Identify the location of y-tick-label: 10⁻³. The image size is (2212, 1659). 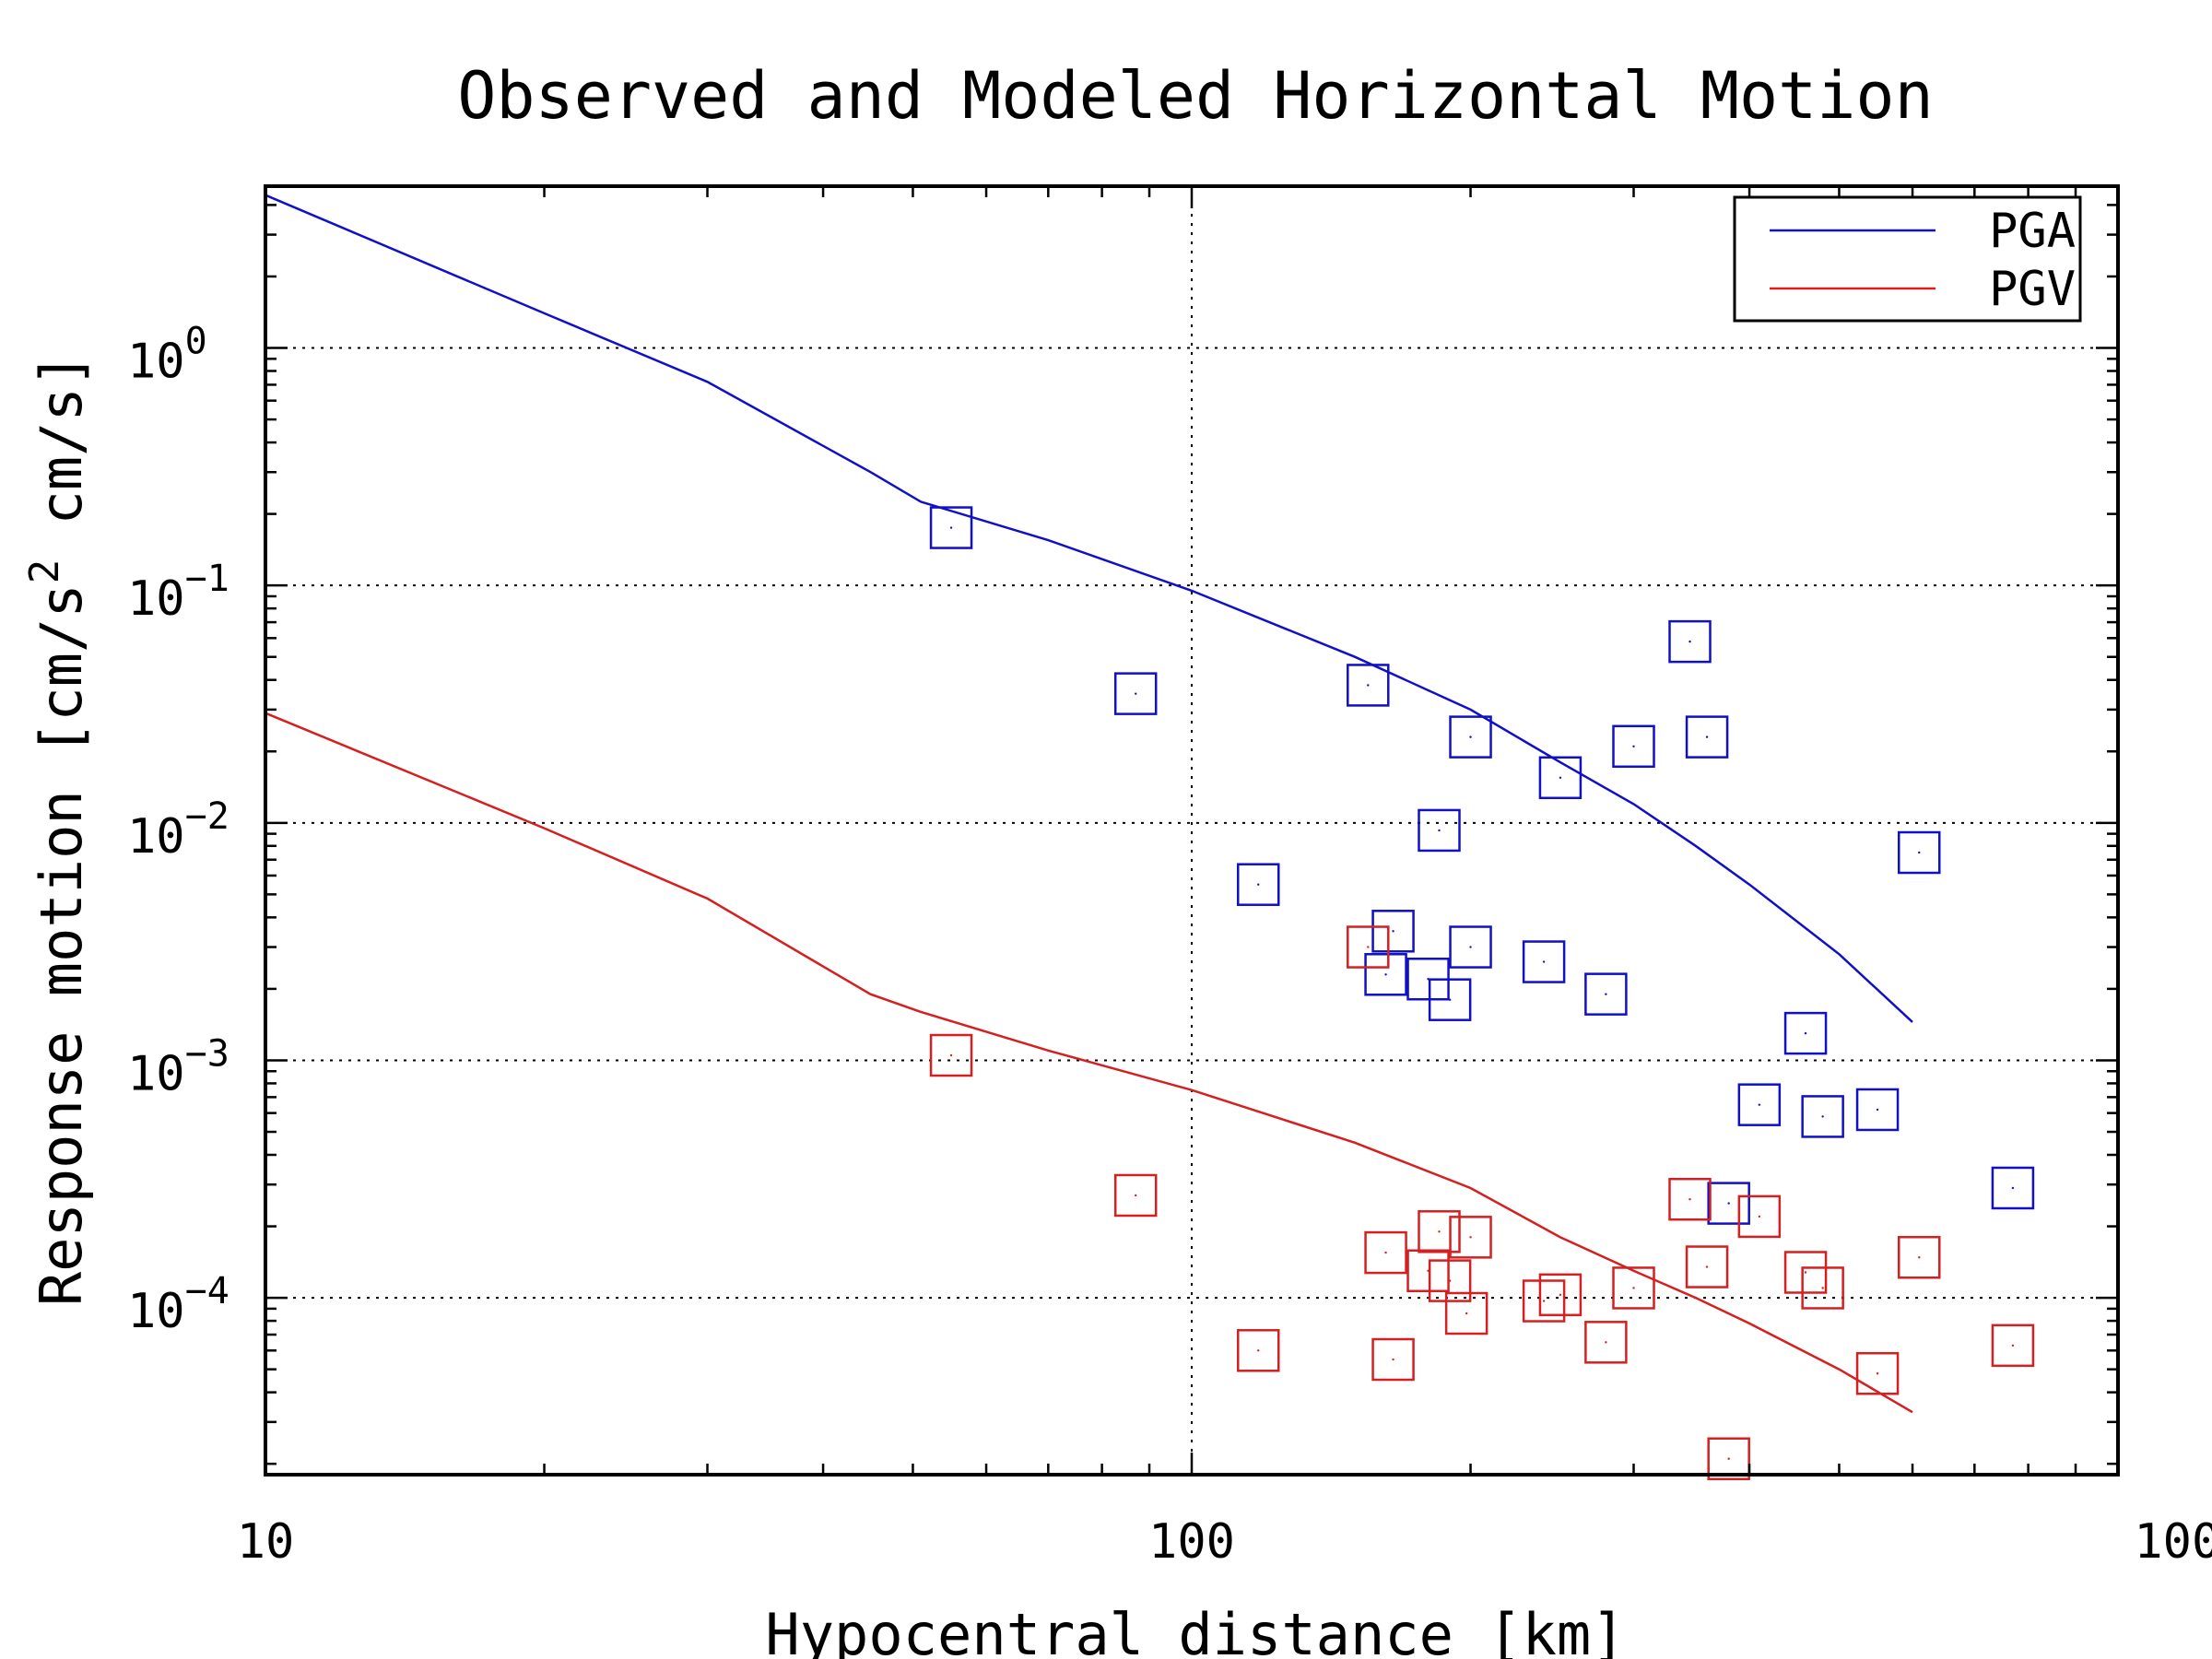
(178, 1066).